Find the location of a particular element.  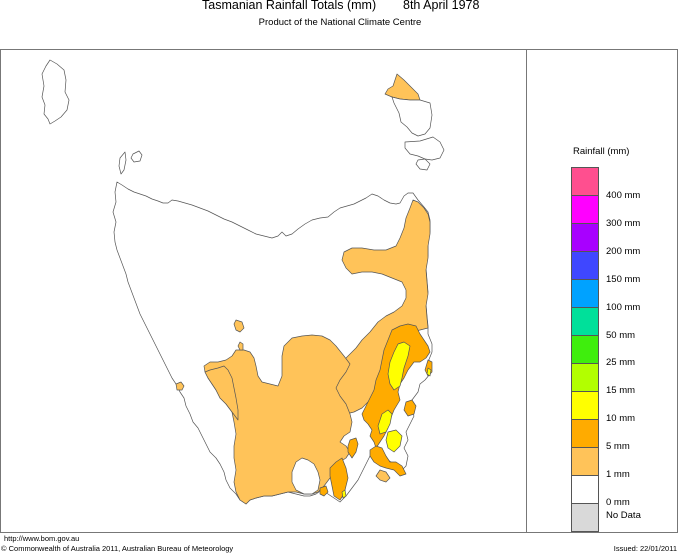

no-rain-lake-area is located at coordinates (306, 476).